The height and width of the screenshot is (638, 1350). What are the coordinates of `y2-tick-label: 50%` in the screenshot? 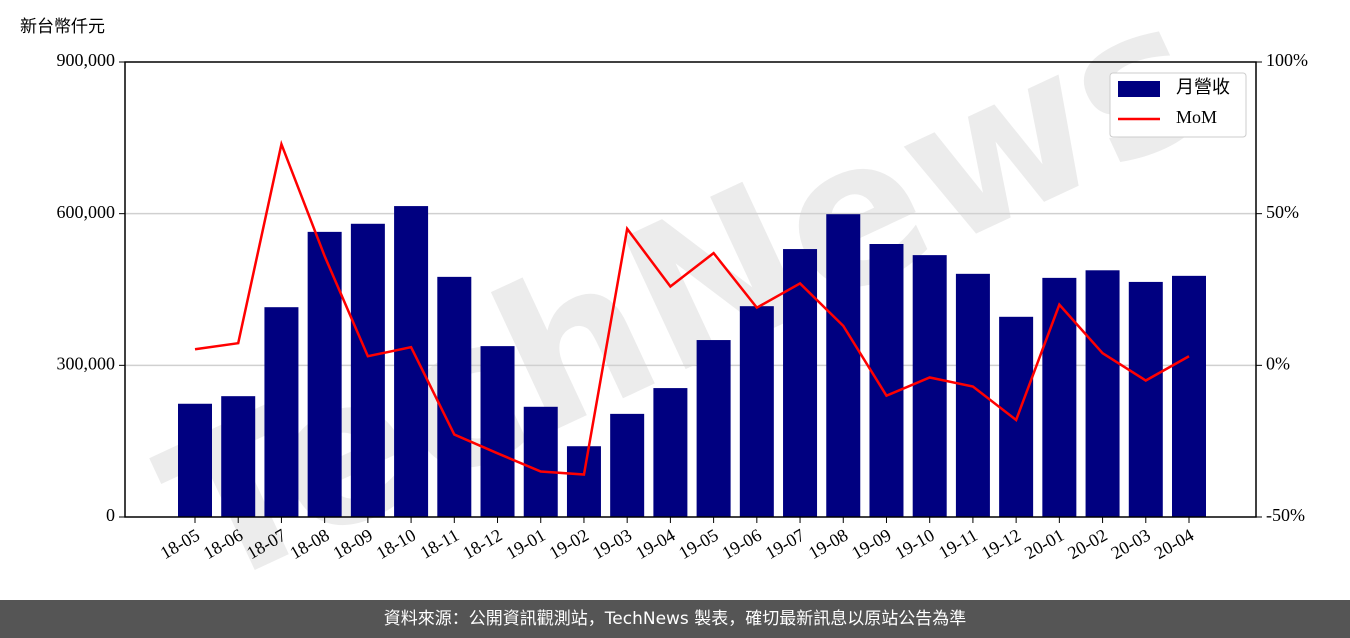 It's located at (1282, 212).